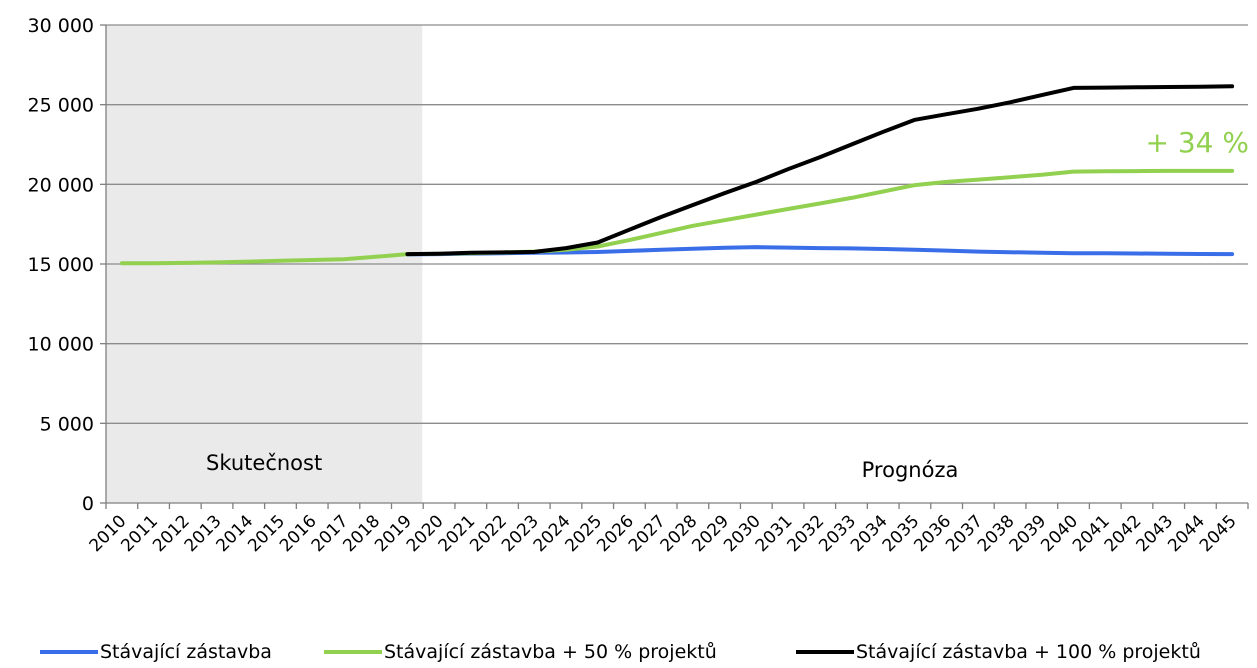 The image size is (1257, 668). I want to click on forecast-label: Prognóza, so click(910, 470).